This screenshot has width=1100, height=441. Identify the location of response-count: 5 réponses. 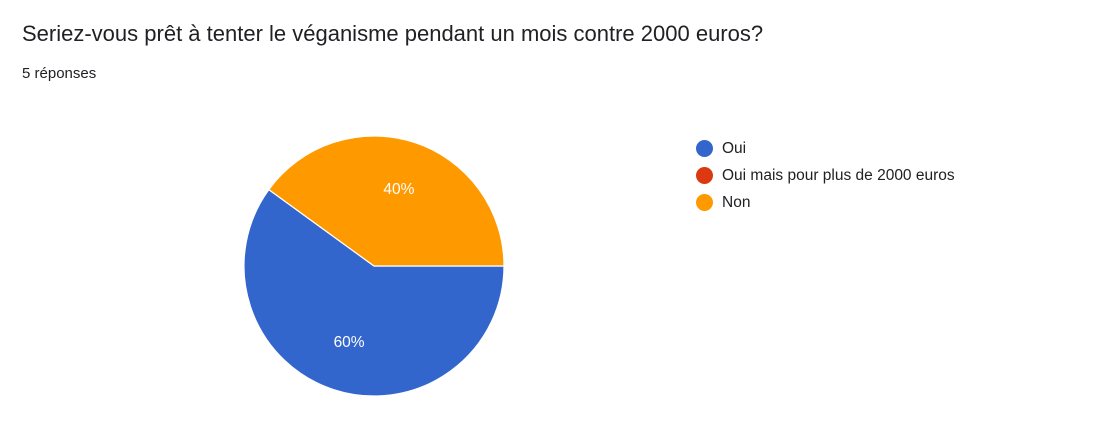
(59, 73).